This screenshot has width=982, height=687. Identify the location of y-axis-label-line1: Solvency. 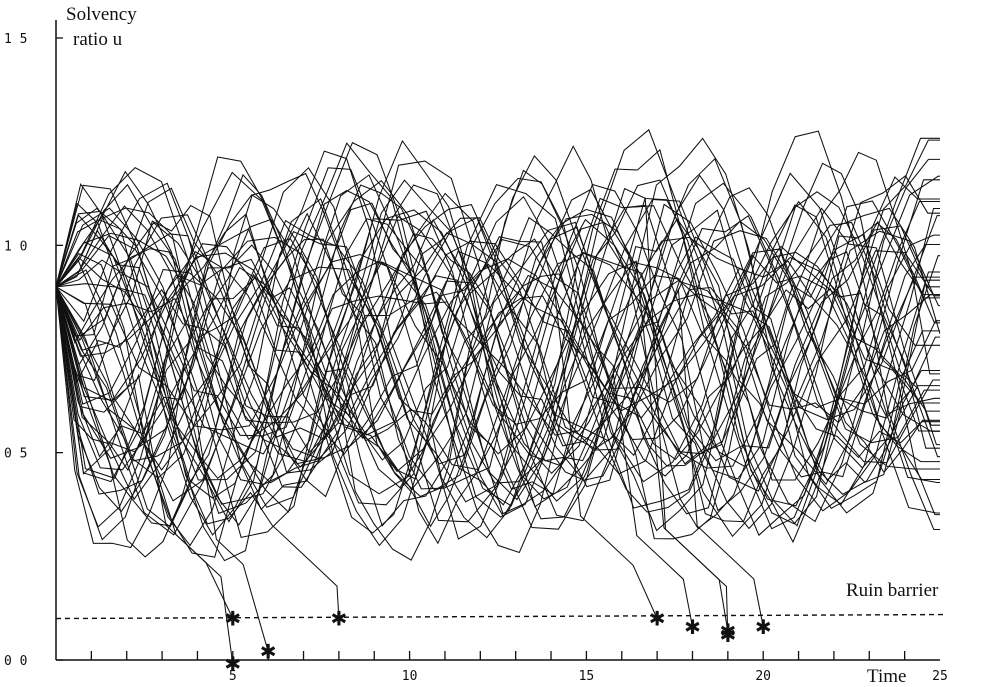
(101, 14).